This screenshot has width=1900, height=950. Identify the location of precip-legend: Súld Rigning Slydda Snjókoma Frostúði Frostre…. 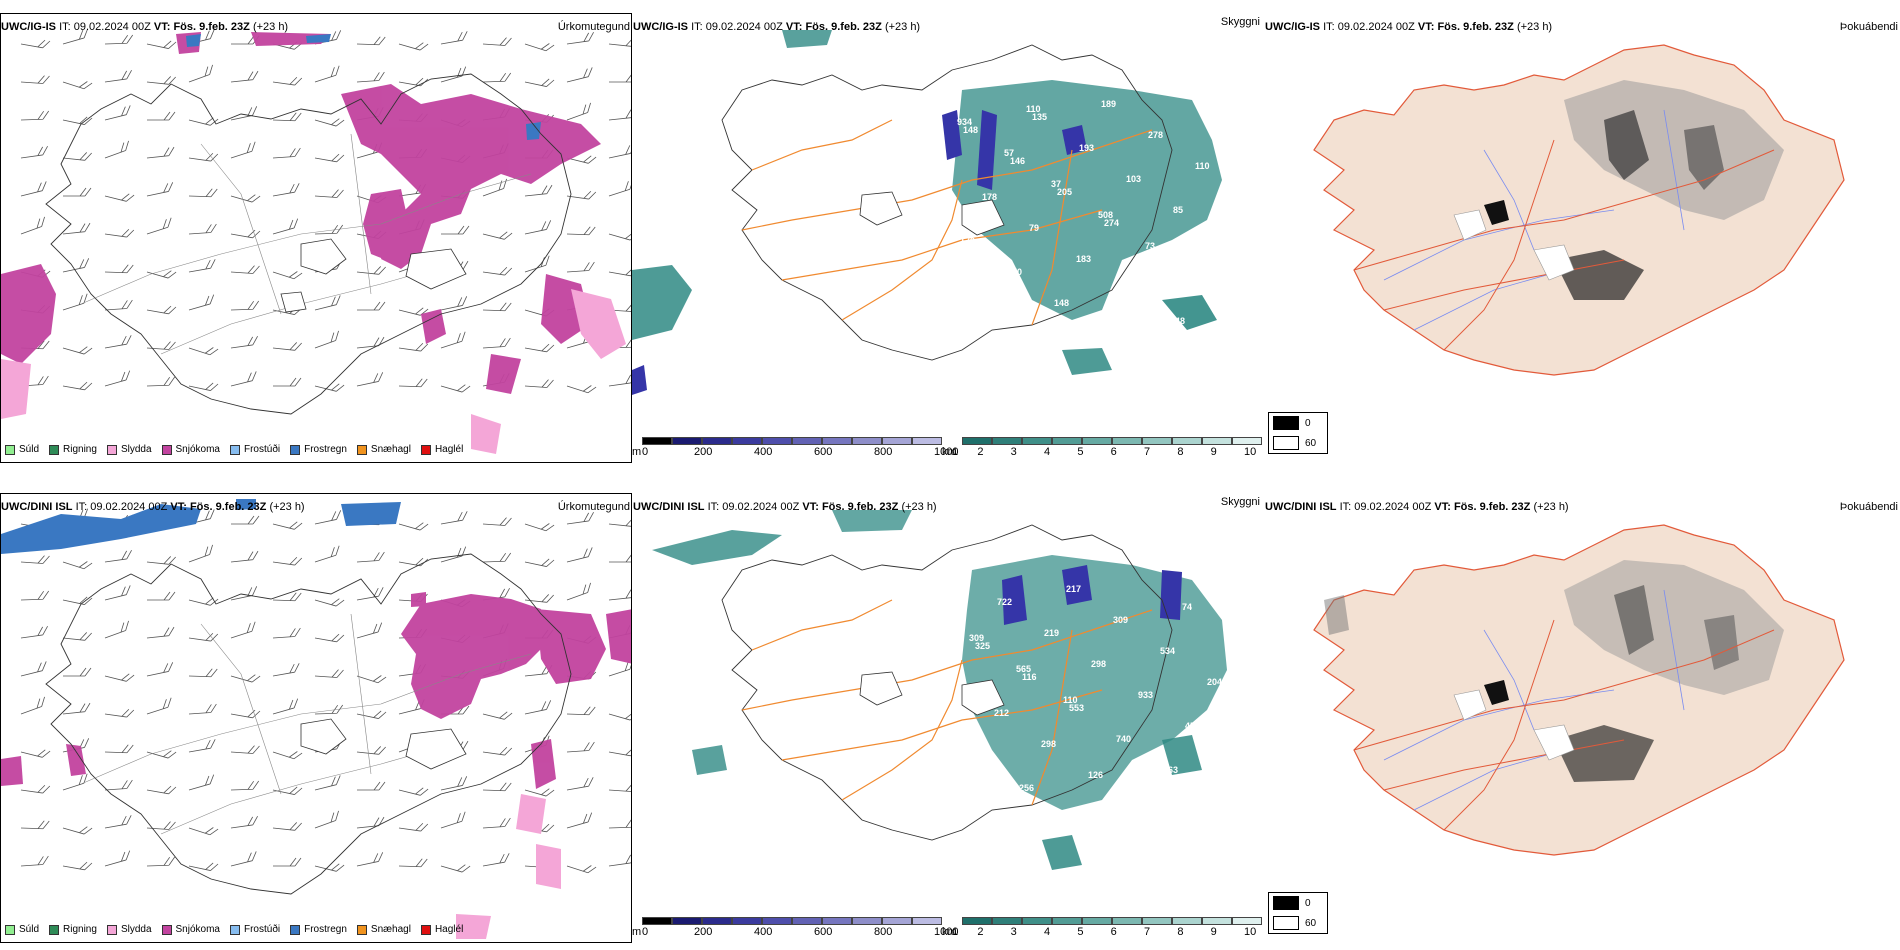
(234, 929).